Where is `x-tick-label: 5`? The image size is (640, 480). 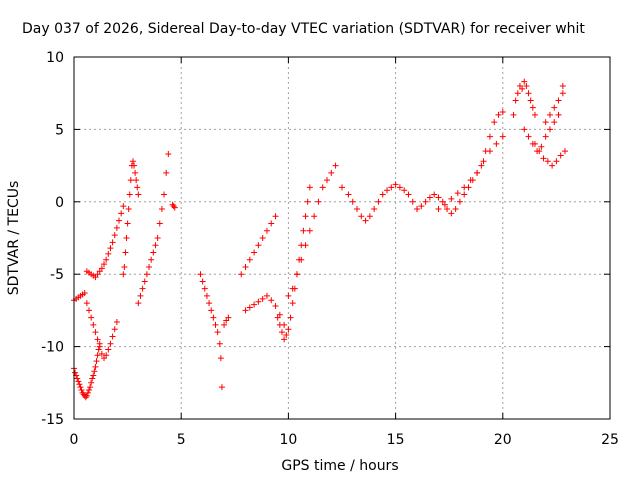
x-tick-label: 5 is located at coordinates (181, 440).